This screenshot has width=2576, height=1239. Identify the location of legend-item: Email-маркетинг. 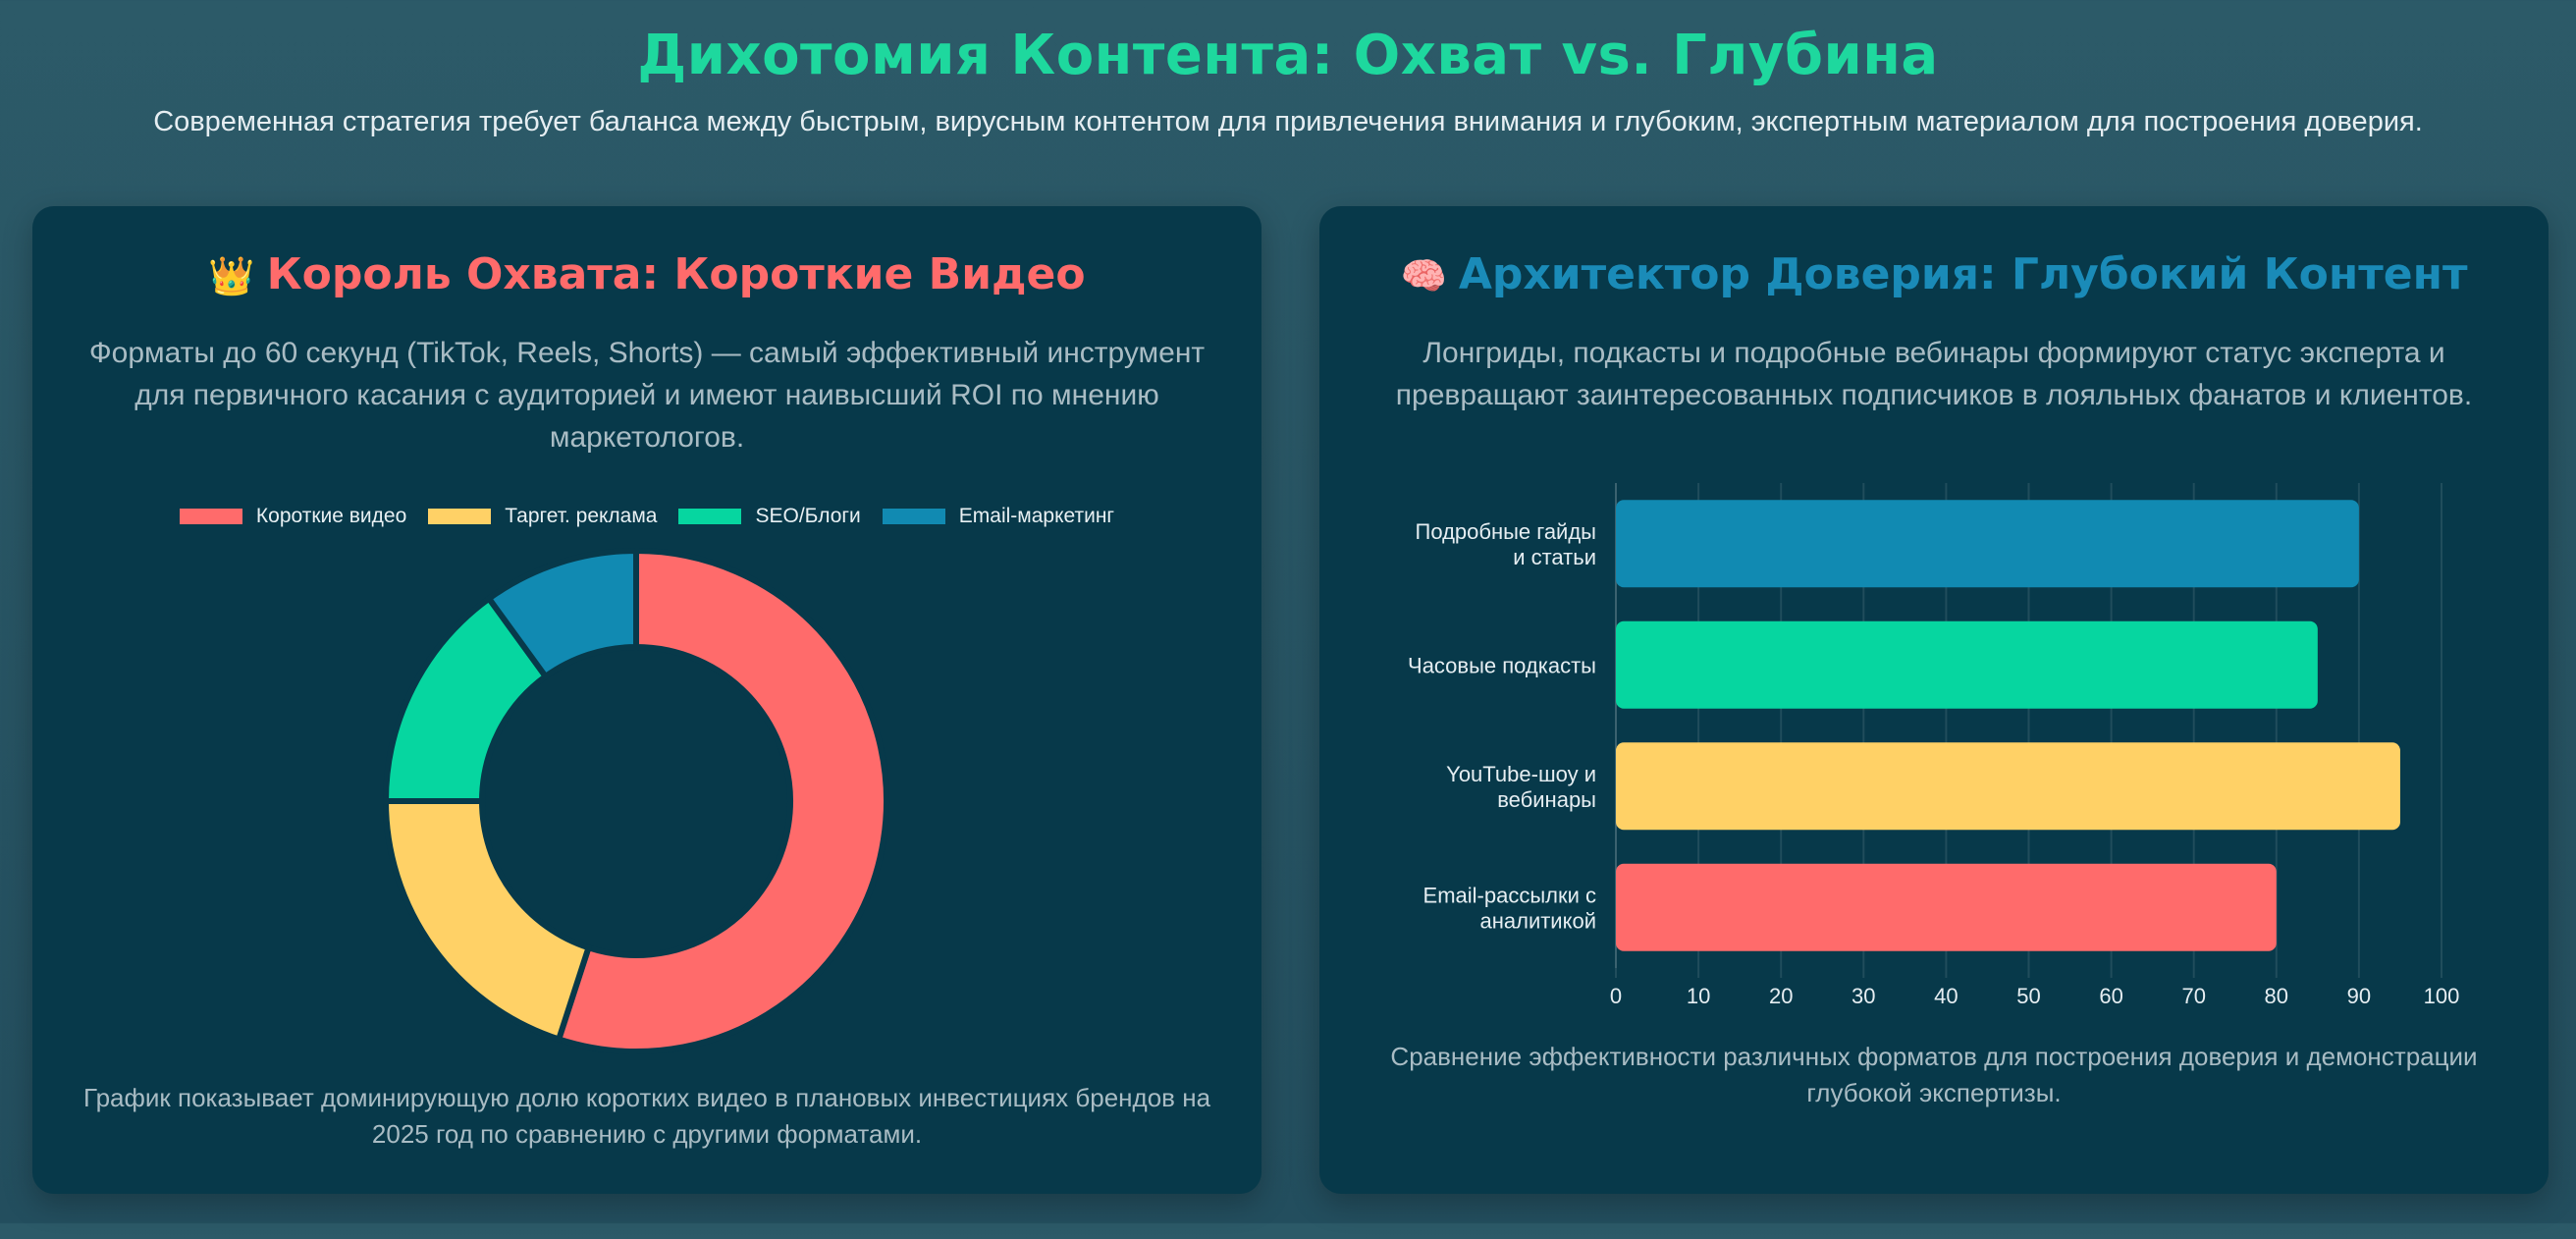
(998, 516).